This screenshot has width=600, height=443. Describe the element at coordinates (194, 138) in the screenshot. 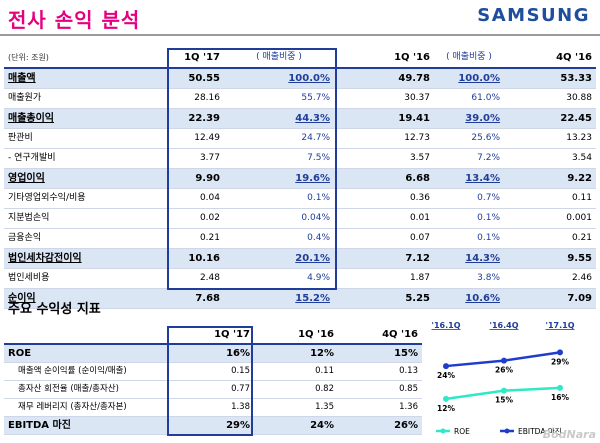

I see `value-1q17: 12.49` at that location.